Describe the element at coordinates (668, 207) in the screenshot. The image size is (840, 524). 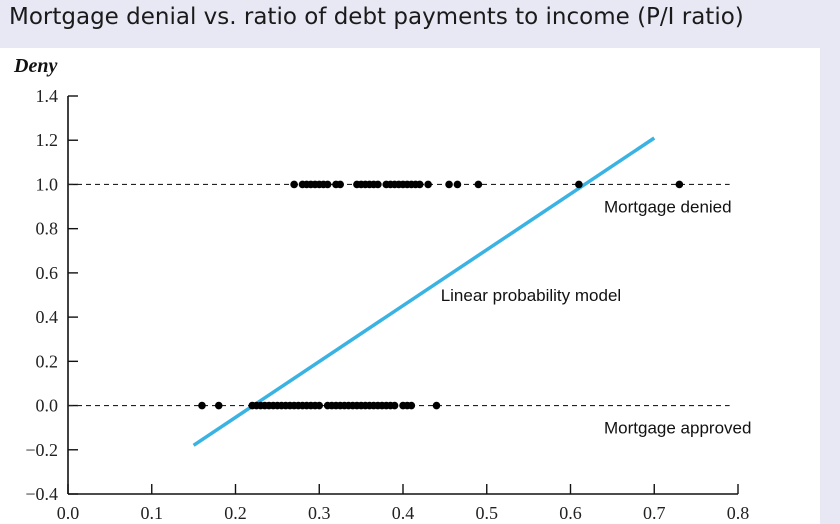
I see `annotation-mortgage-denied: Mortgage denied` at that location.